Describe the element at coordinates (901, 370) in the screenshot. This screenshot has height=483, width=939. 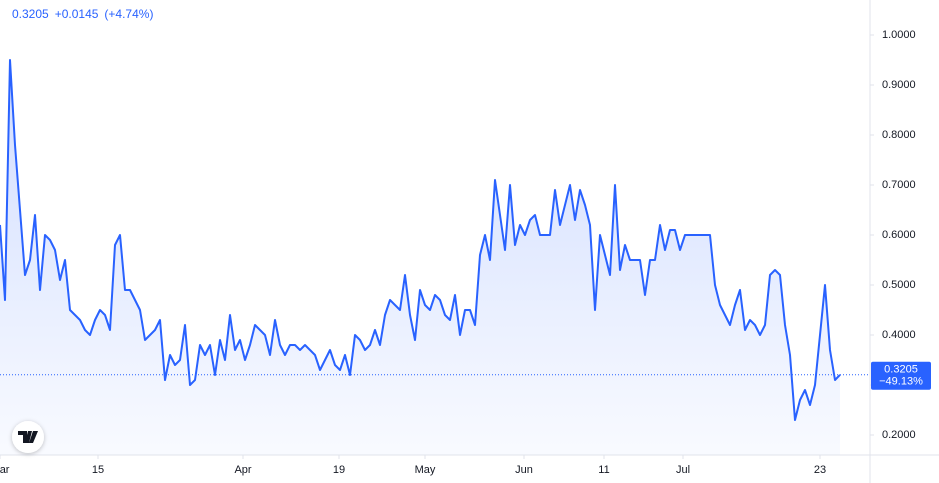
I see `price-label-value: 0.3205` at that location.